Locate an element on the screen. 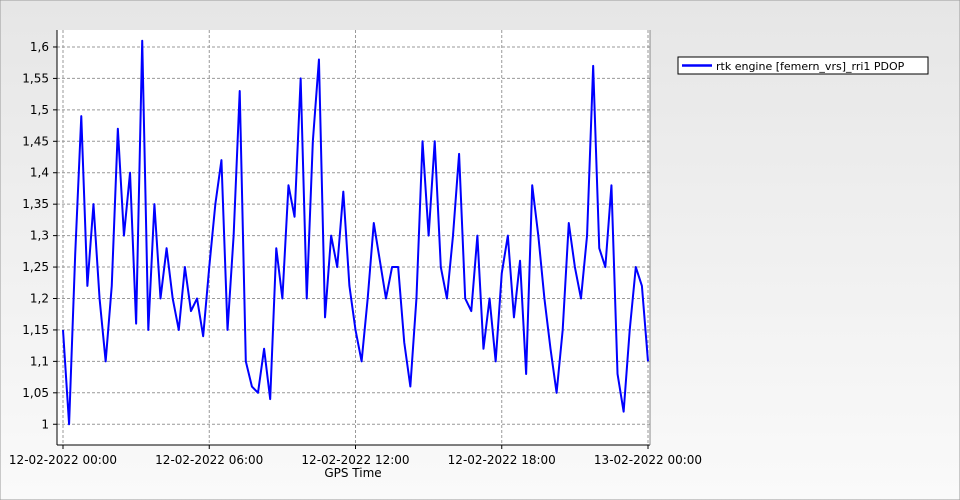 The width and height of the screenshot is (960, 500). x-tick-label: 12-02-2022 06:00 is located at coordinates (209, 460).